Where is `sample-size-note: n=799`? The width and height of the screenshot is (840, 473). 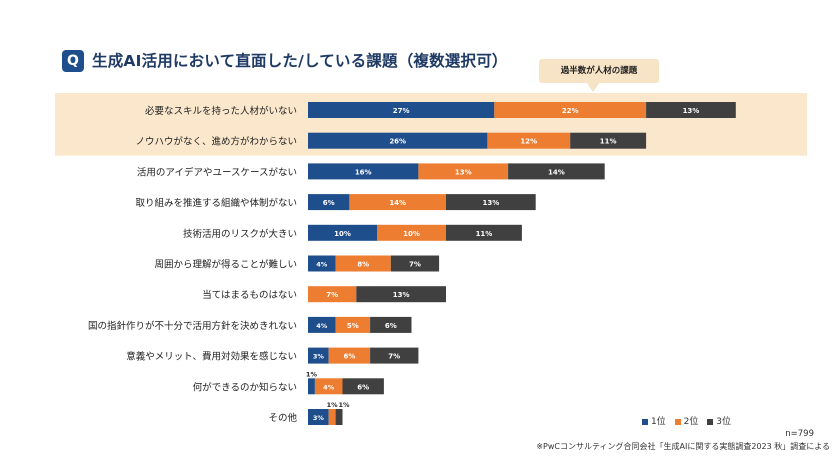 sample-size-note: n=799 is located at coordinates (799, 434).